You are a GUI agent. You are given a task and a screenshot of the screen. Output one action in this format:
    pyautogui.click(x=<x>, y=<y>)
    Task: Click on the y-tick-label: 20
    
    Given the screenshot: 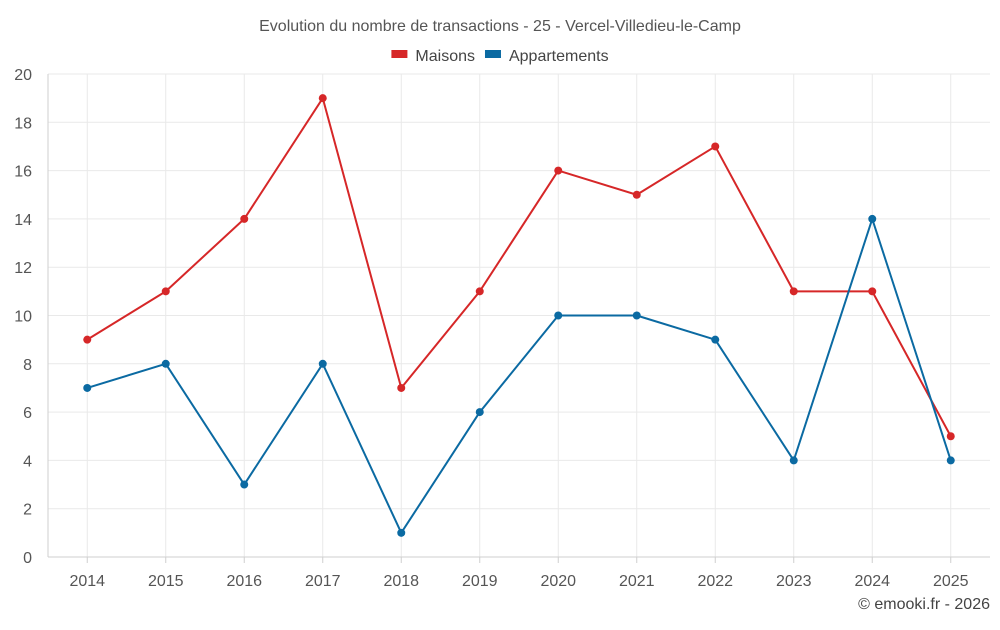 What is the action you would take?
    pyautogui.click(x=23, y=75)
    